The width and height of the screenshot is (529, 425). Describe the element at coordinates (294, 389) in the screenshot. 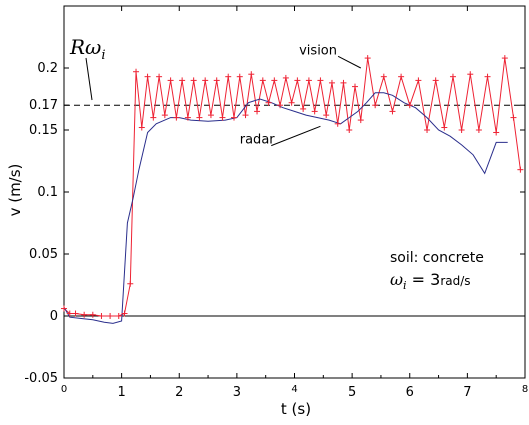

I see `x-tick-label: 4` at that location.